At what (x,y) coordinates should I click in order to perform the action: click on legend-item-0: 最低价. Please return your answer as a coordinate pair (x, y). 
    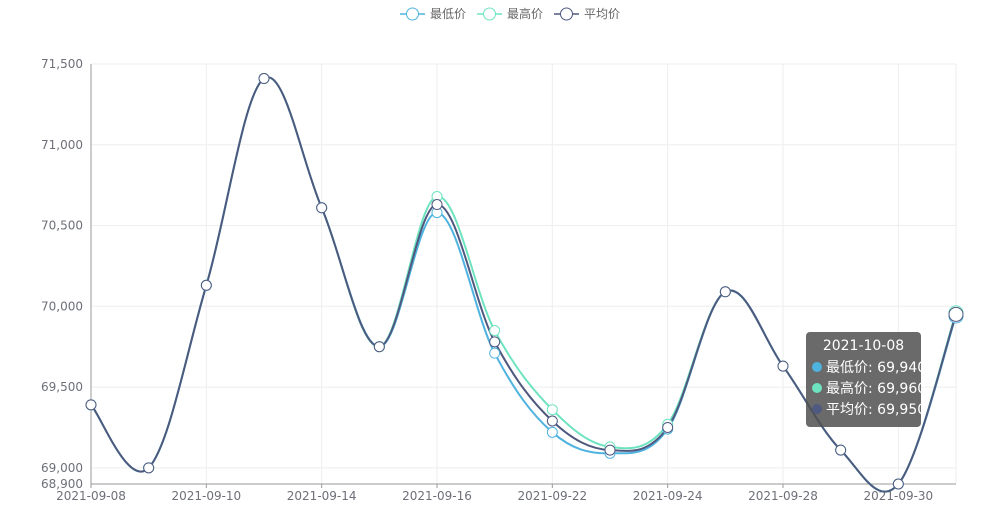
    Looking at the image, I should click on (433, 14).